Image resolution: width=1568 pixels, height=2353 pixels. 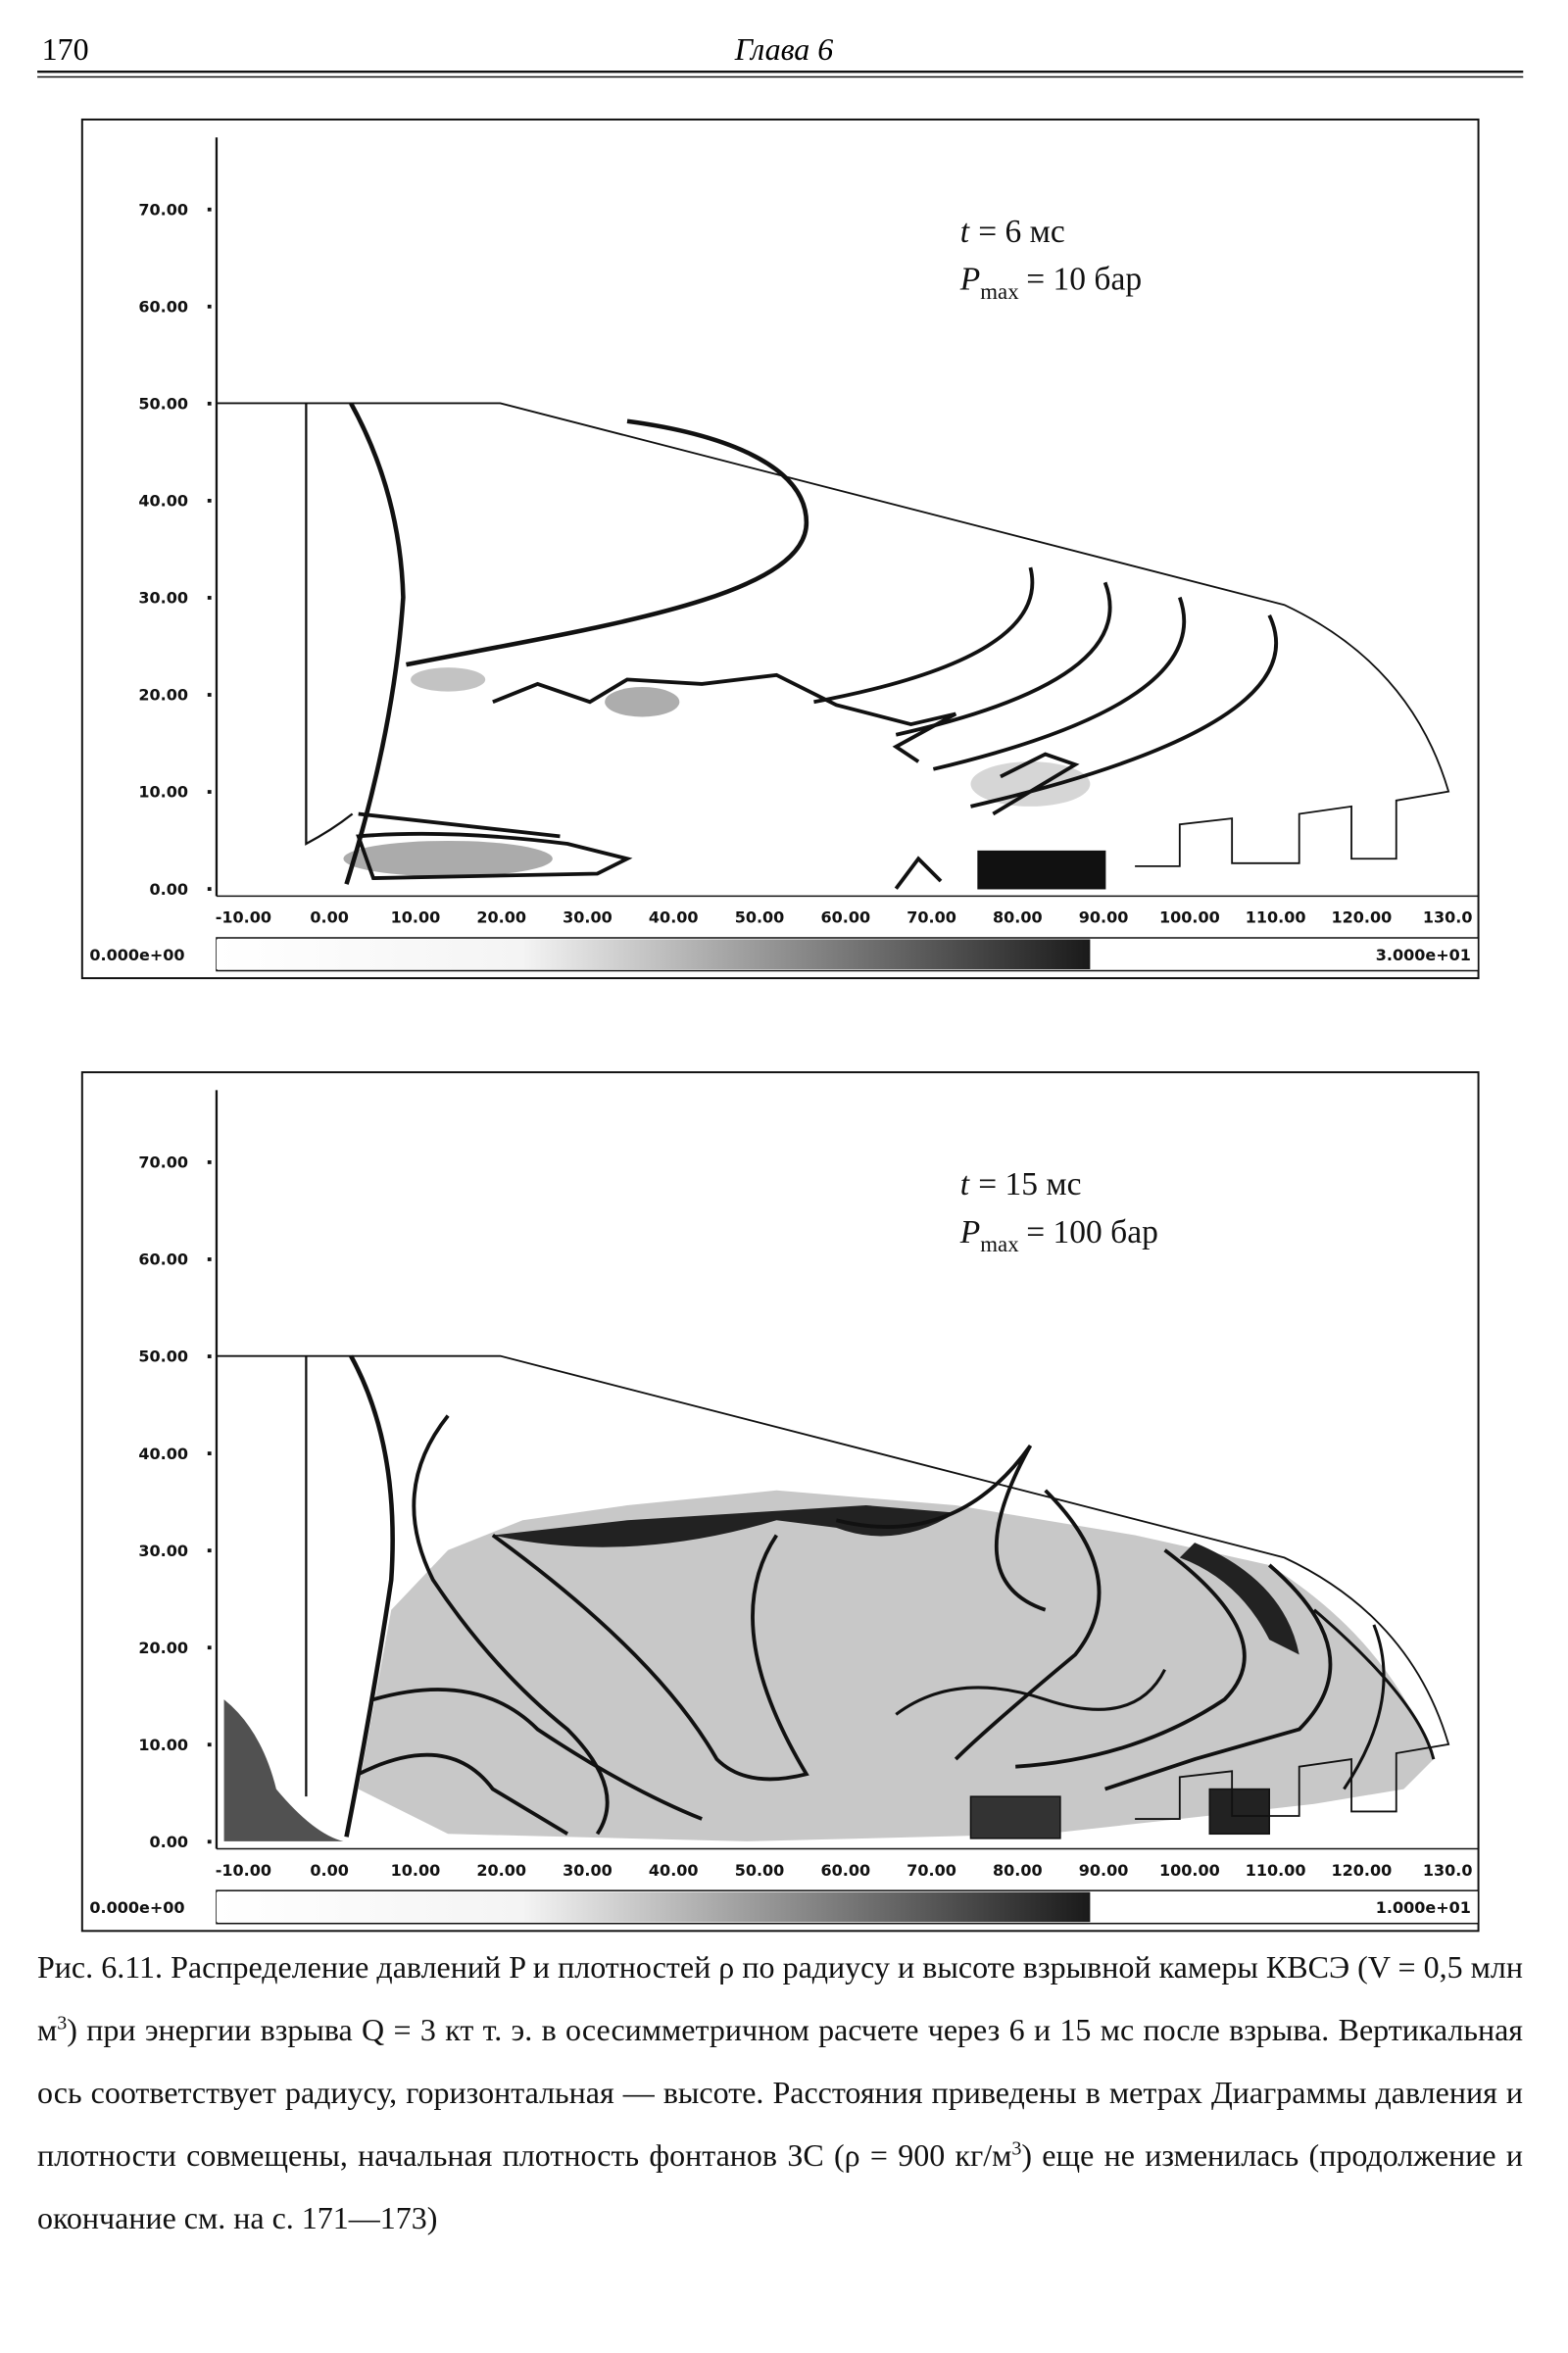 I want to click on annotation-pressure: Pmax = 10 бар, so click(x=1050, y=283).